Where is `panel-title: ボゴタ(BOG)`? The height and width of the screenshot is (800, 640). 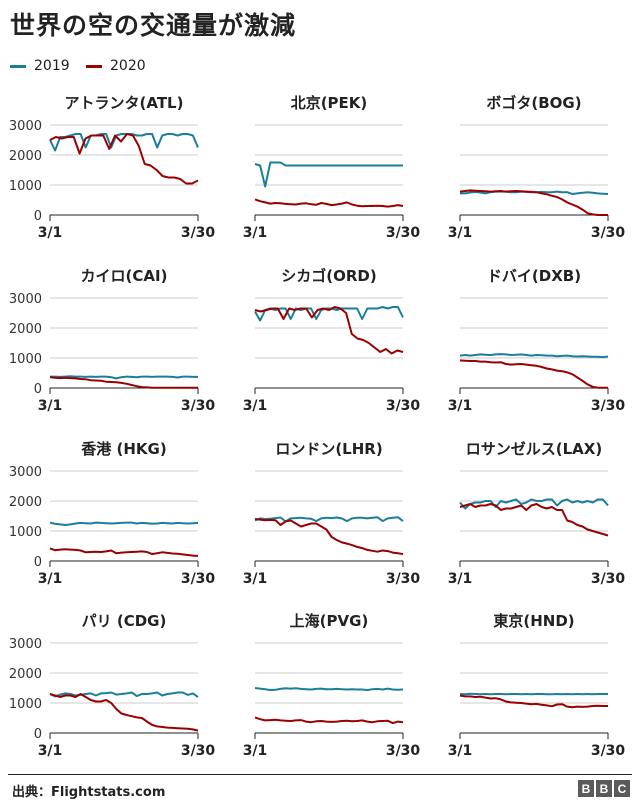 panel-title: ボゴタ(BOG) is located at coordinates (533, 103).